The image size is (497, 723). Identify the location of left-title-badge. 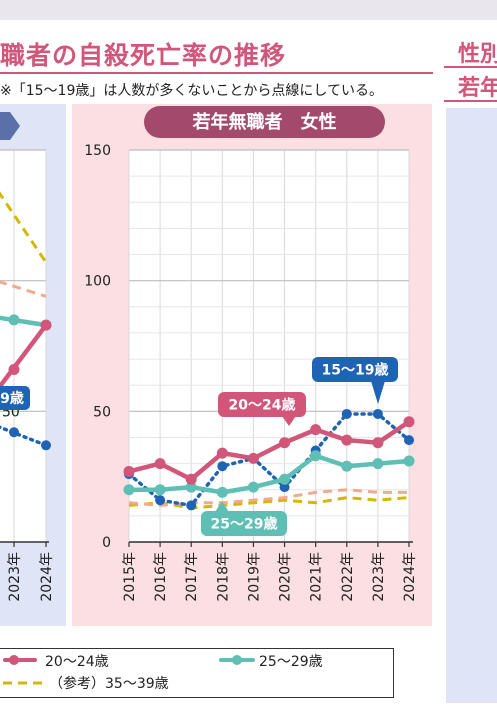
(10, 126).